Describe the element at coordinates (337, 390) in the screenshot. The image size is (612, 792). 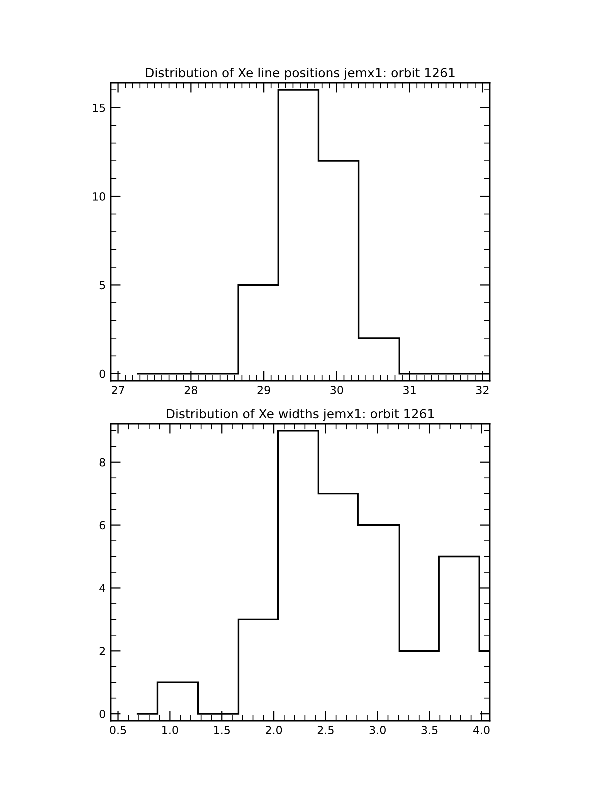
I see `x-tick-label: 30` at that location.